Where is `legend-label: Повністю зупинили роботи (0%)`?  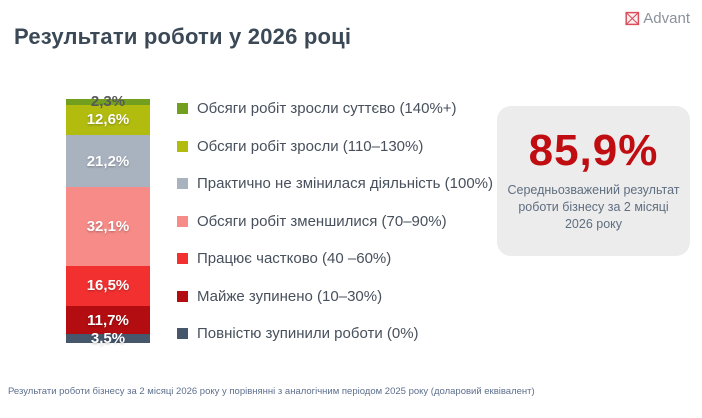
legend-label: Повністю зупинили роботи (0%) is located at coordinates (308, 333).